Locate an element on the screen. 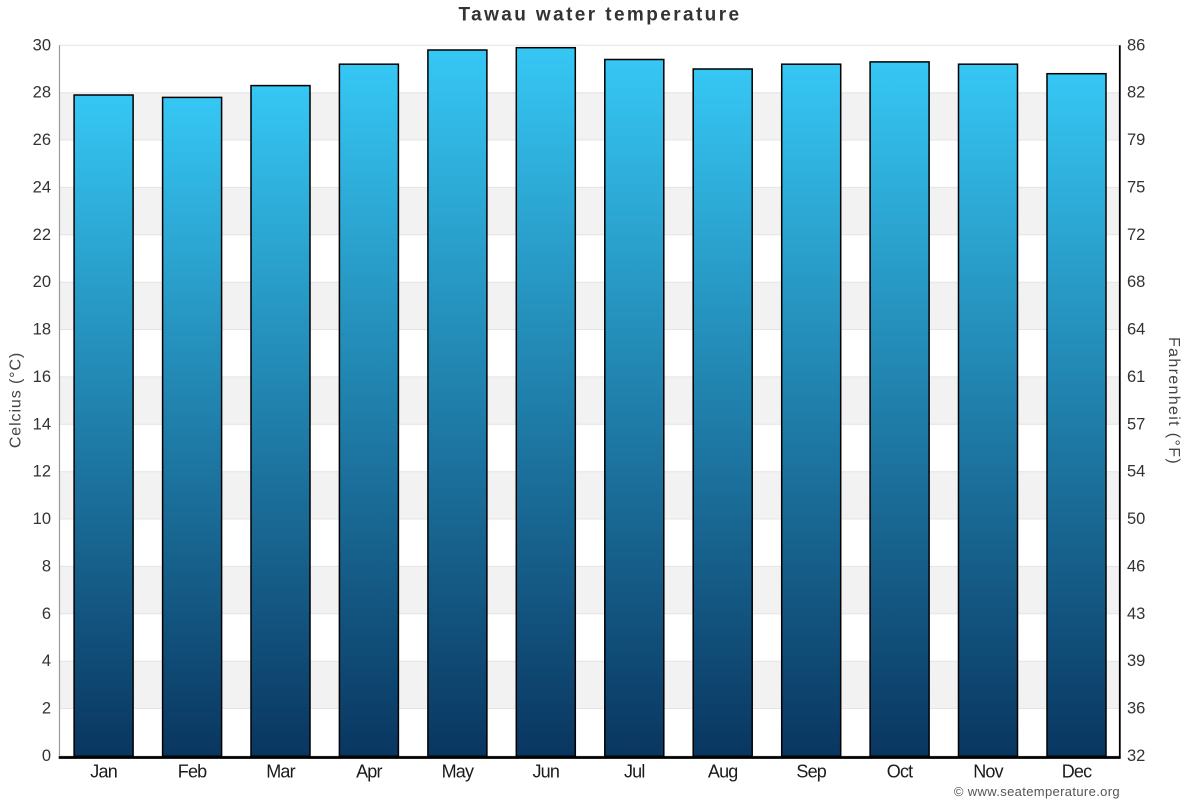 The width and height of the screenshot is (1200, 805). svg-text: Dec is located at coordinates (1077, 772).